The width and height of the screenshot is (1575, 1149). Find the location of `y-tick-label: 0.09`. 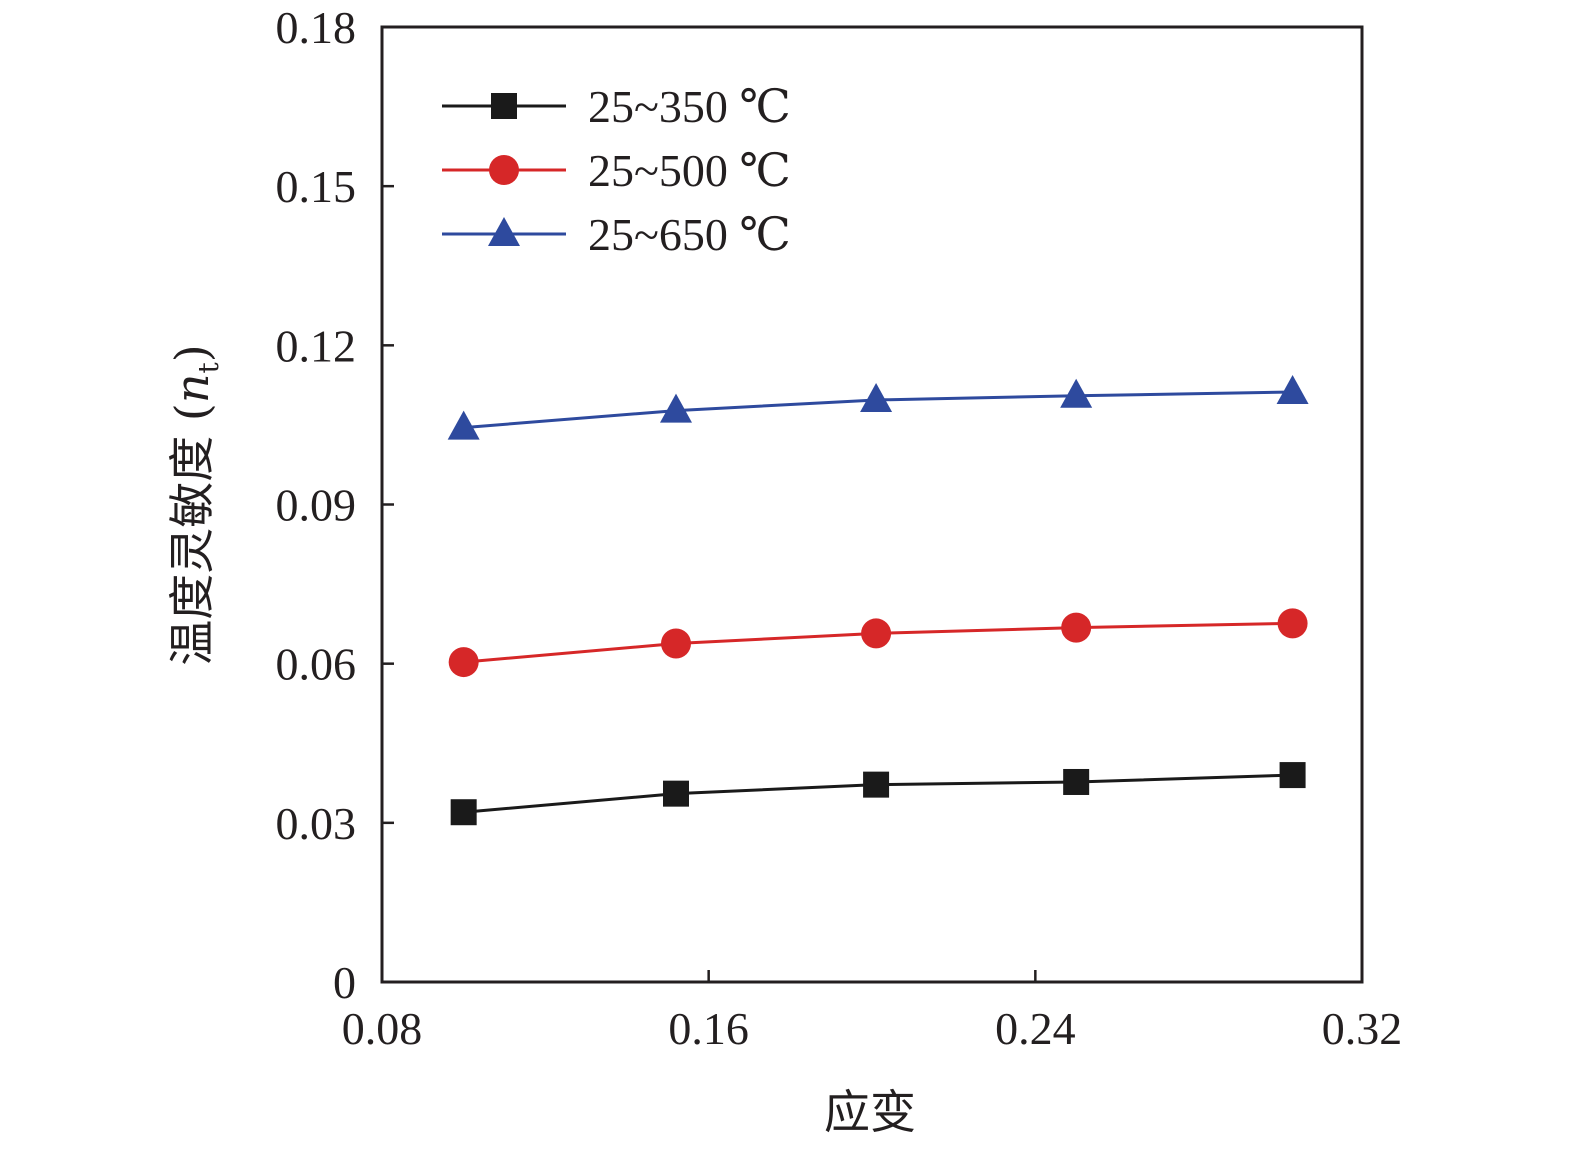

y-tick-label: 0.09 is located at coordinates (316, 505).